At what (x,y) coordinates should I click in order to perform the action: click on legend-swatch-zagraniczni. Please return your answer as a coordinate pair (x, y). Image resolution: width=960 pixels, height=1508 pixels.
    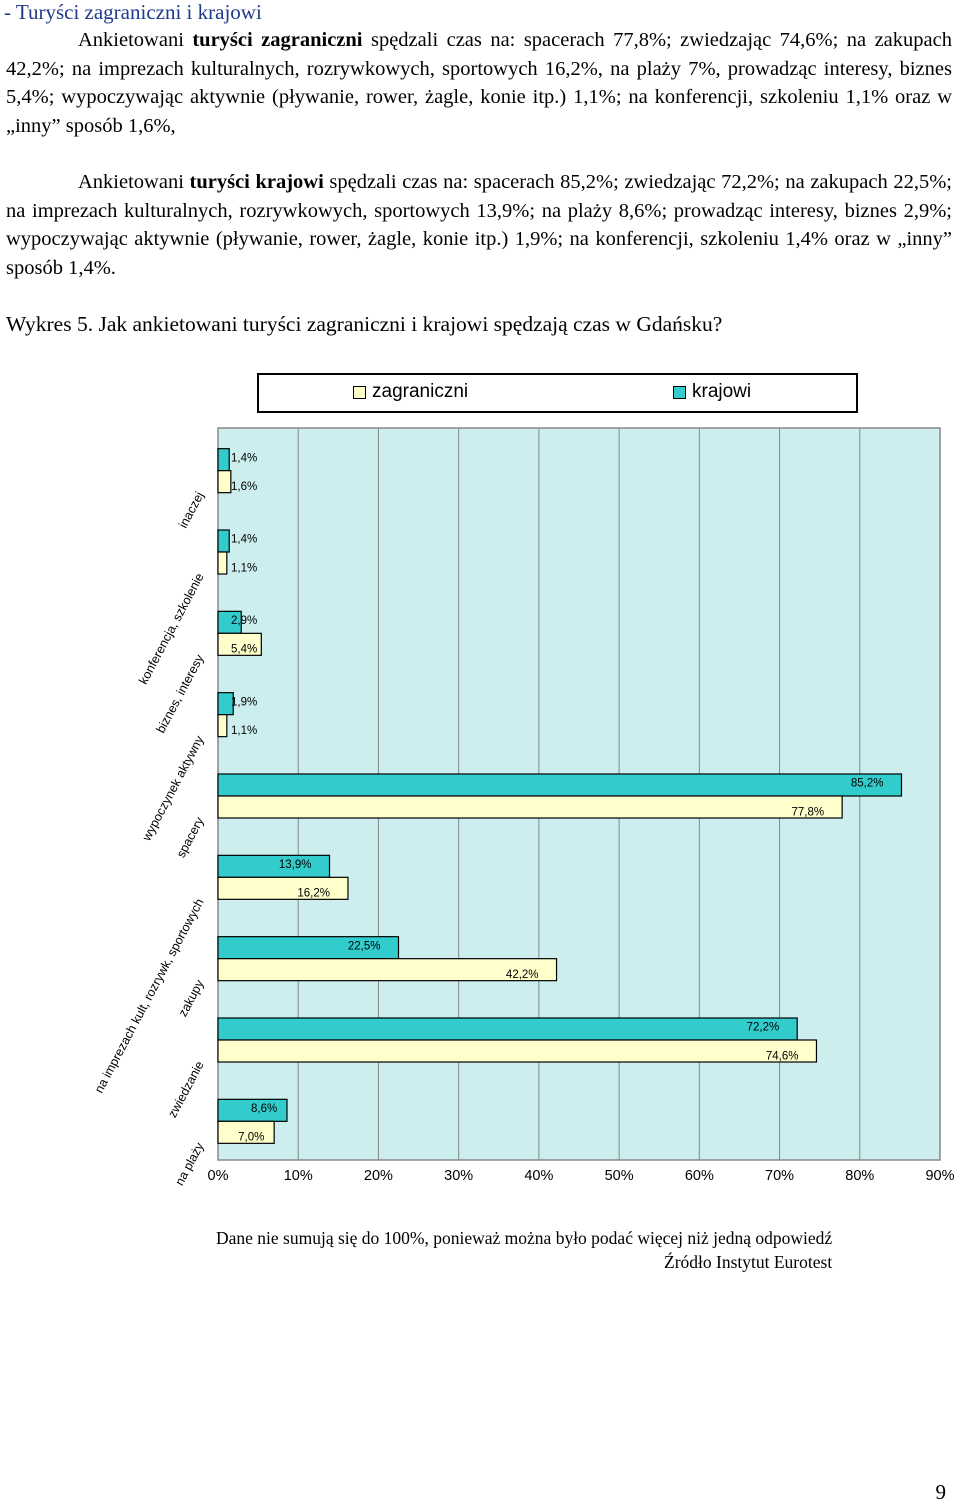
    Looking at the image, I should click on (359, 392).